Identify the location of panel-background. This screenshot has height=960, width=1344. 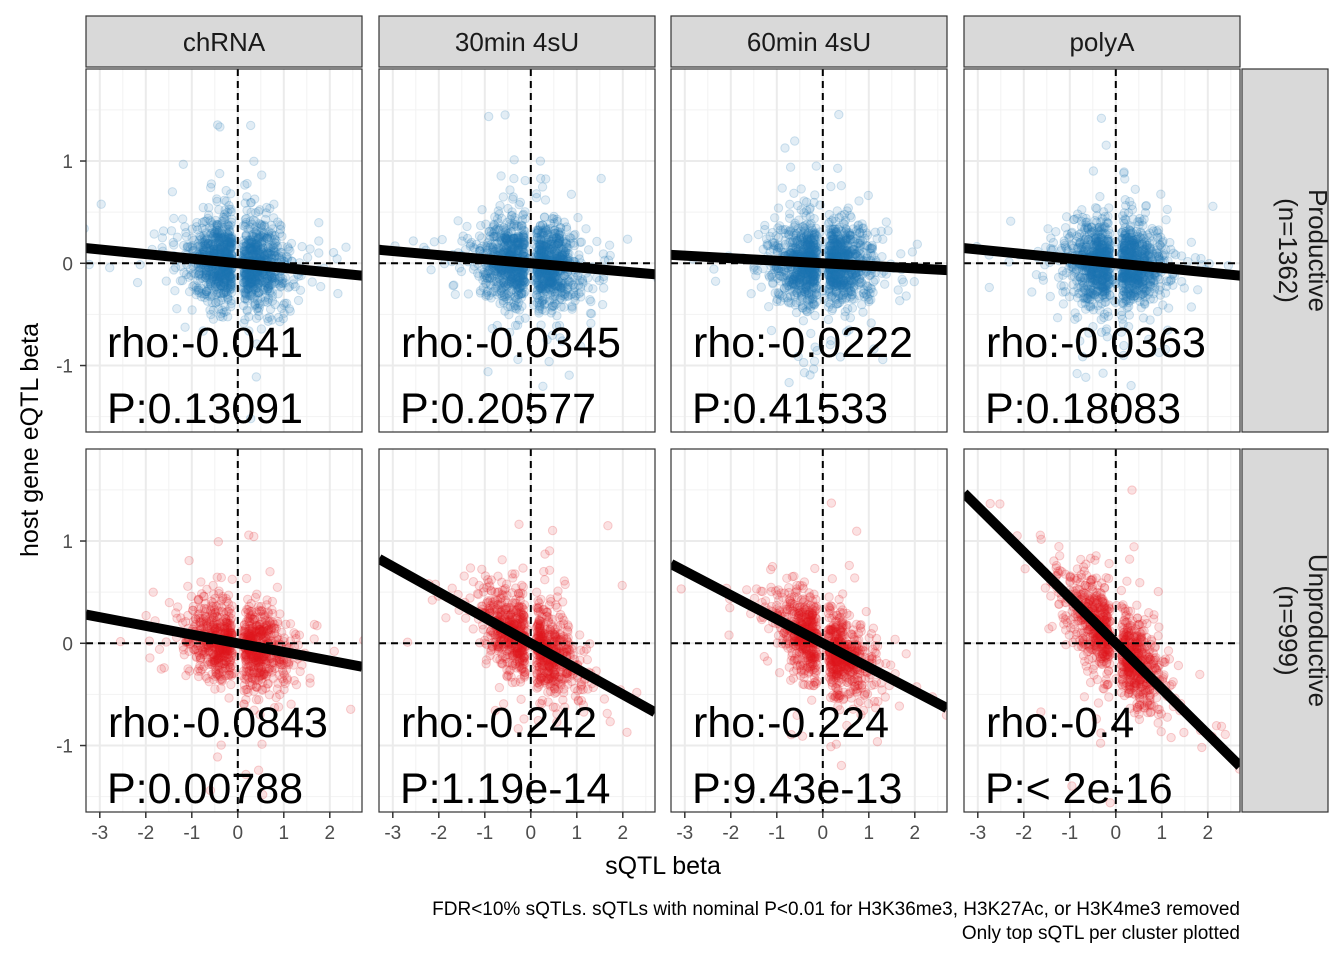
(809, 250).